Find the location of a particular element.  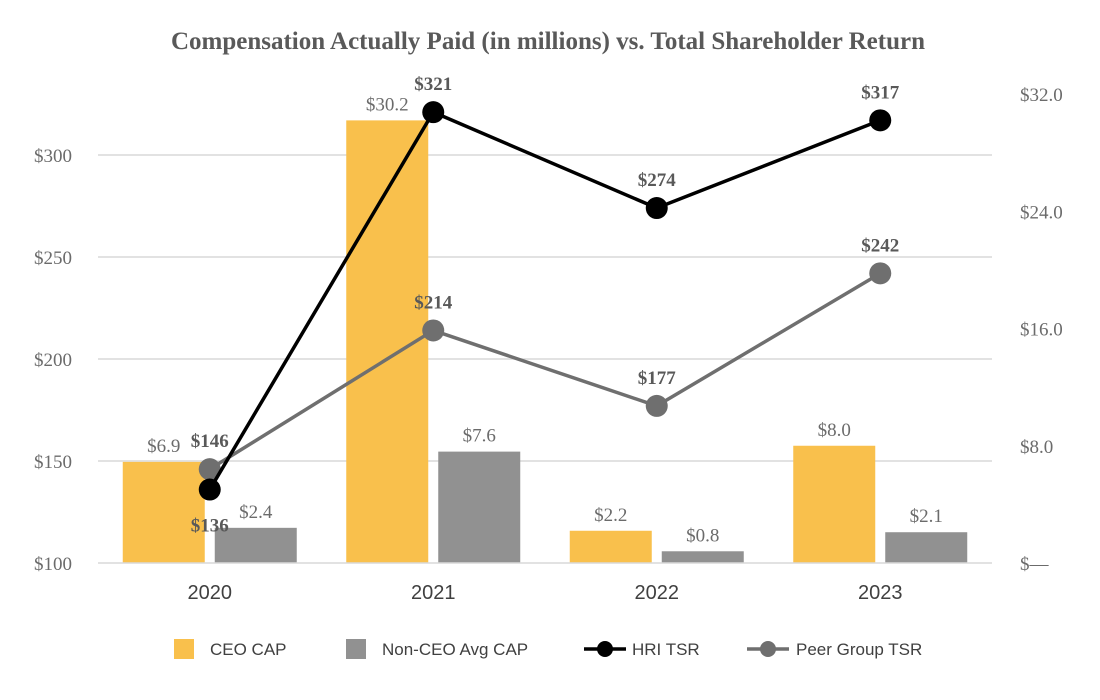

x-tick-label-2023: 2023 is located at coordinates (880, 593).